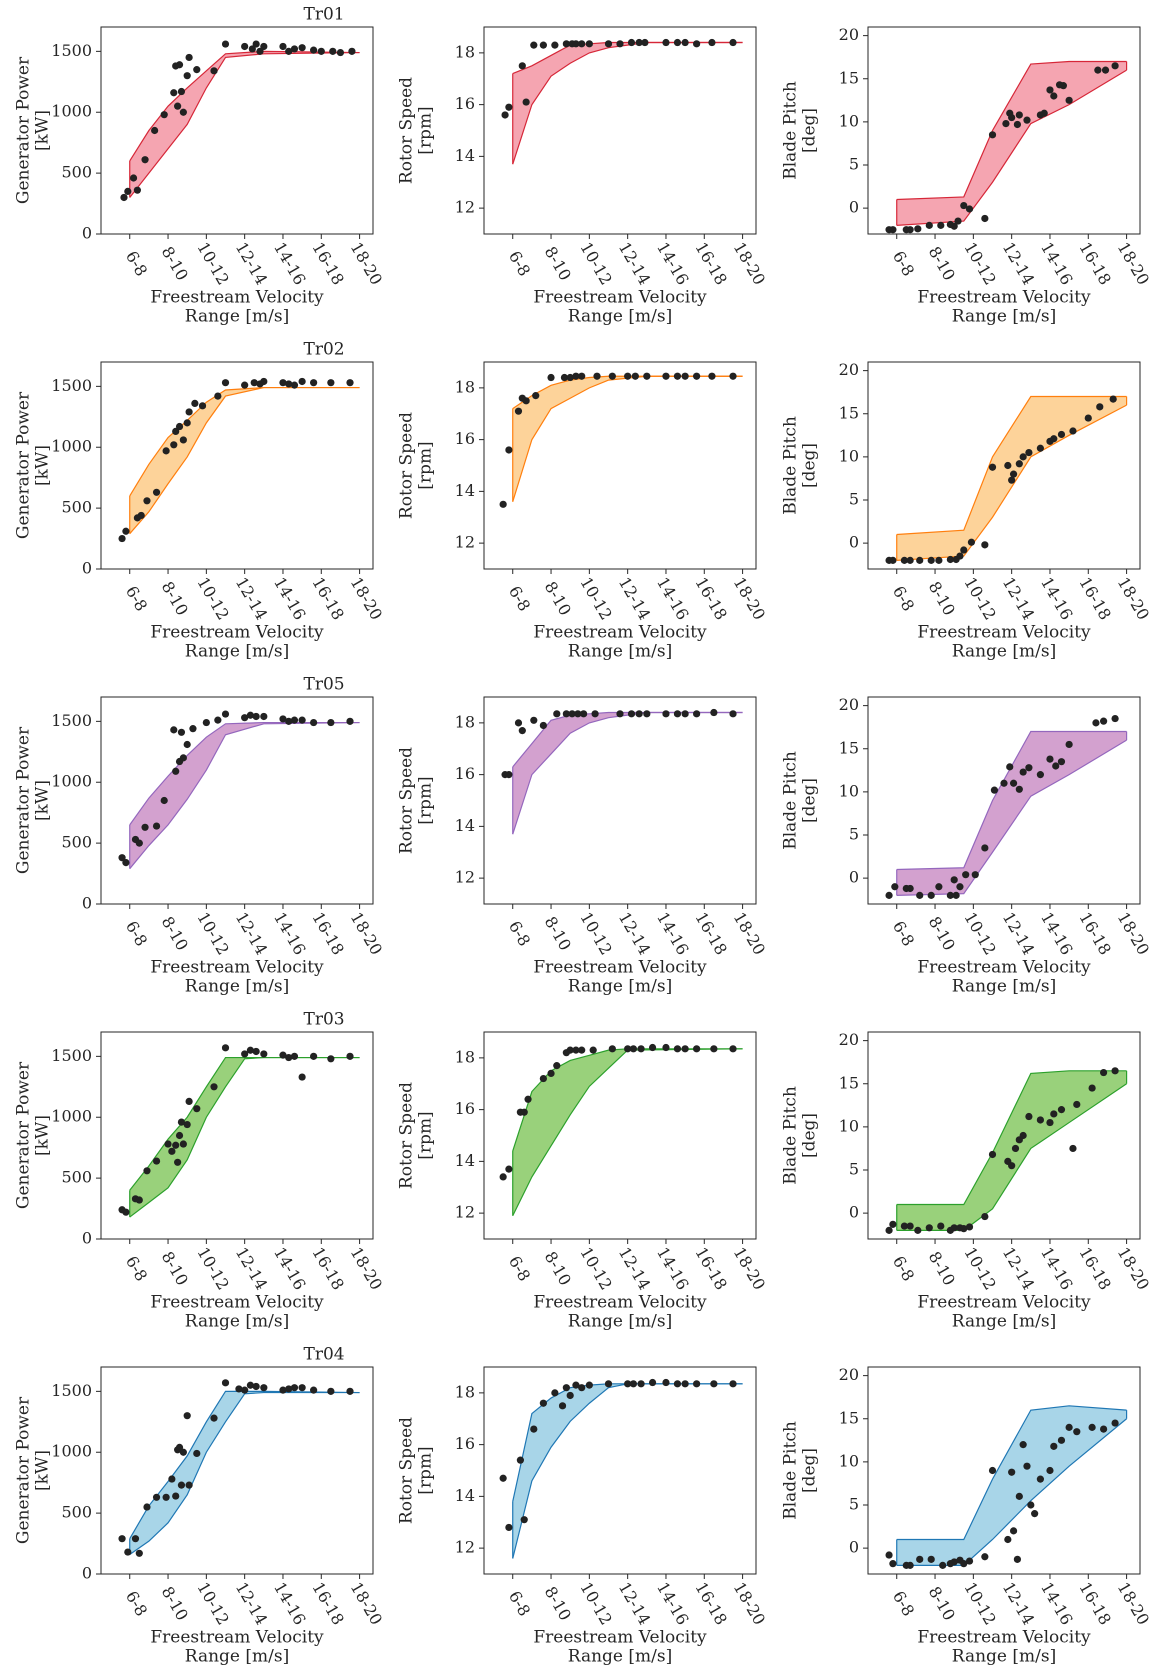  What do you see at coordinates (854, 499) in the screenshot?
I see `y-tick-label: 5` at bounding box center [854, 499].